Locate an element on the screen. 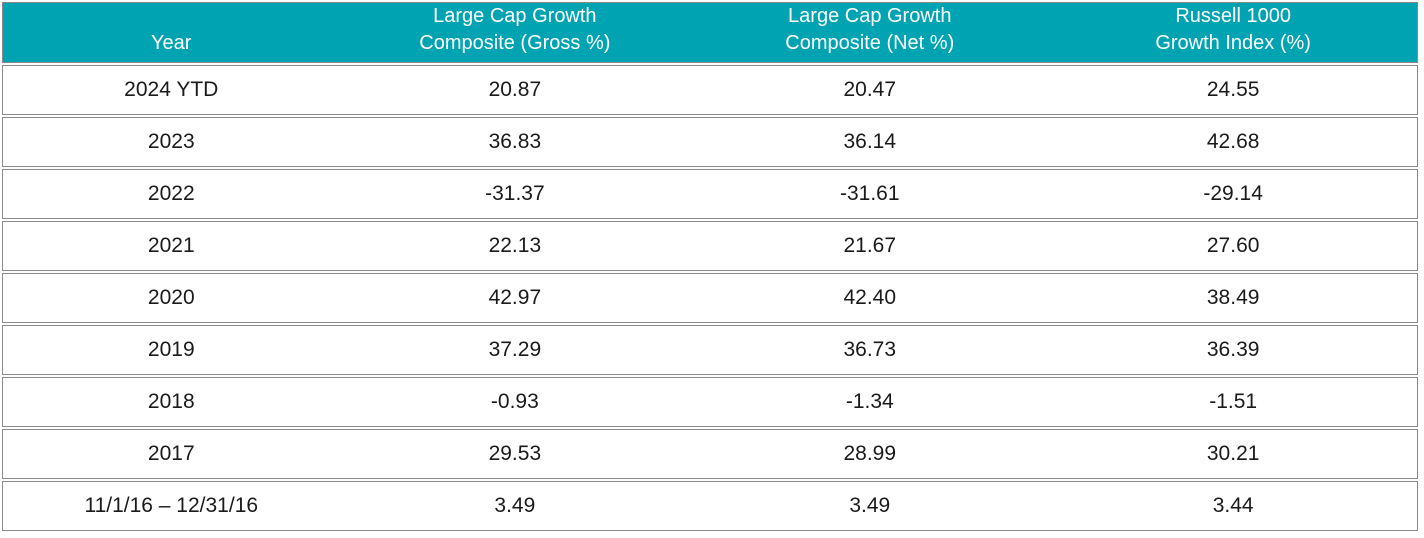  net-cell: 36.73 is located at coordinates (870, 349).